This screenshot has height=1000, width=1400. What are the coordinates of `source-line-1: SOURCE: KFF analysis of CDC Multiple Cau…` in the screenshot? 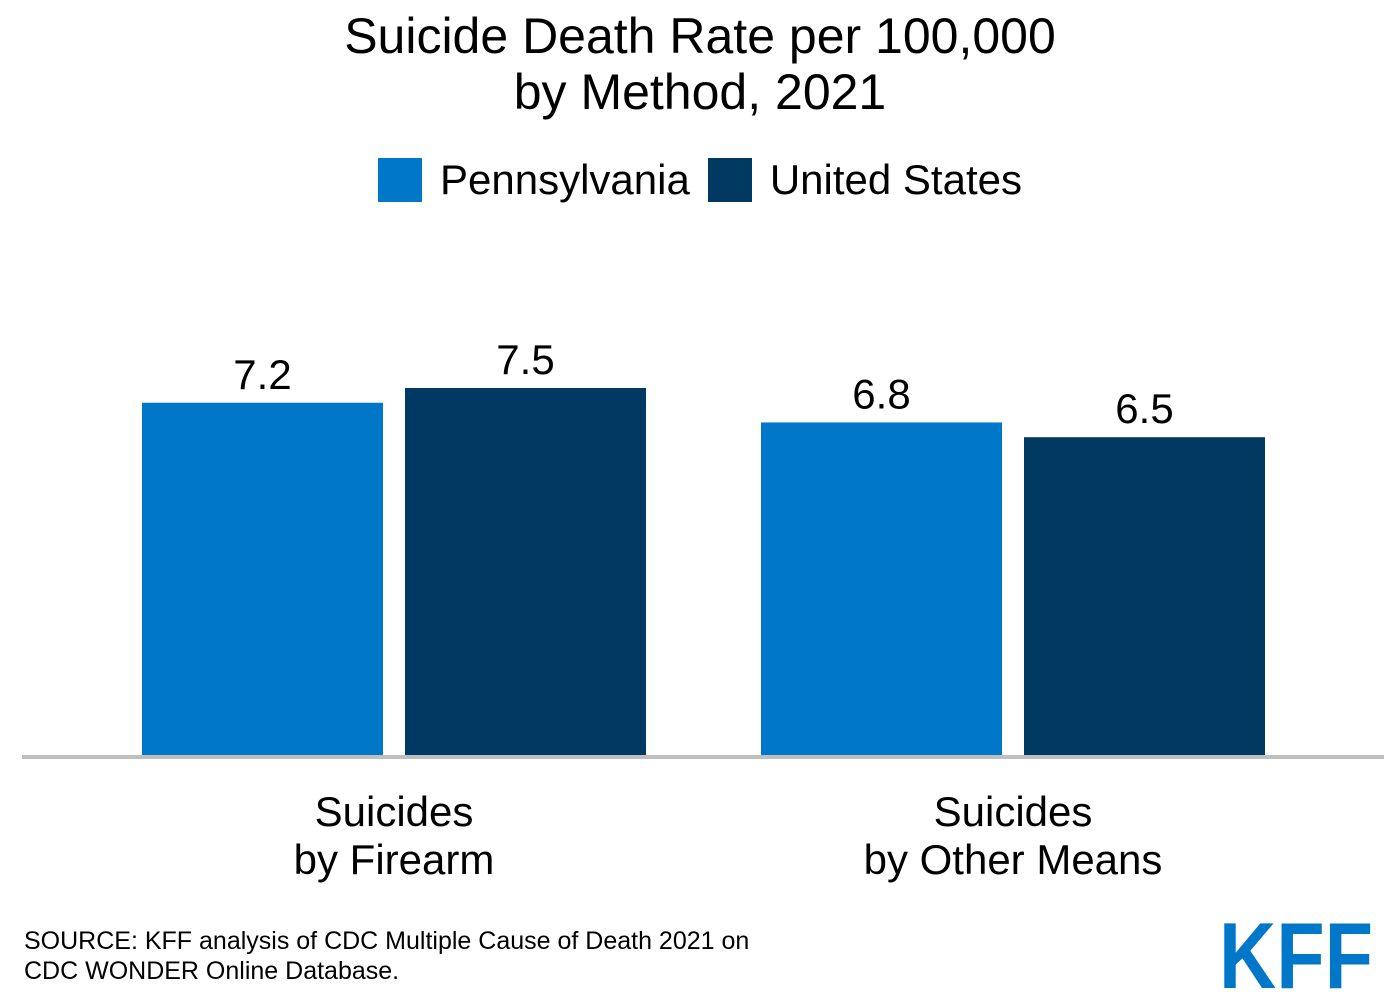 It's located at (387, 941).